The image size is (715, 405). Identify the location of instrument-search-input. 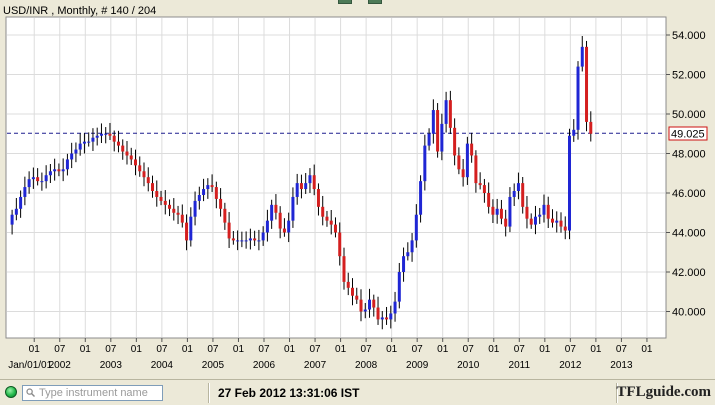
(99, 393).